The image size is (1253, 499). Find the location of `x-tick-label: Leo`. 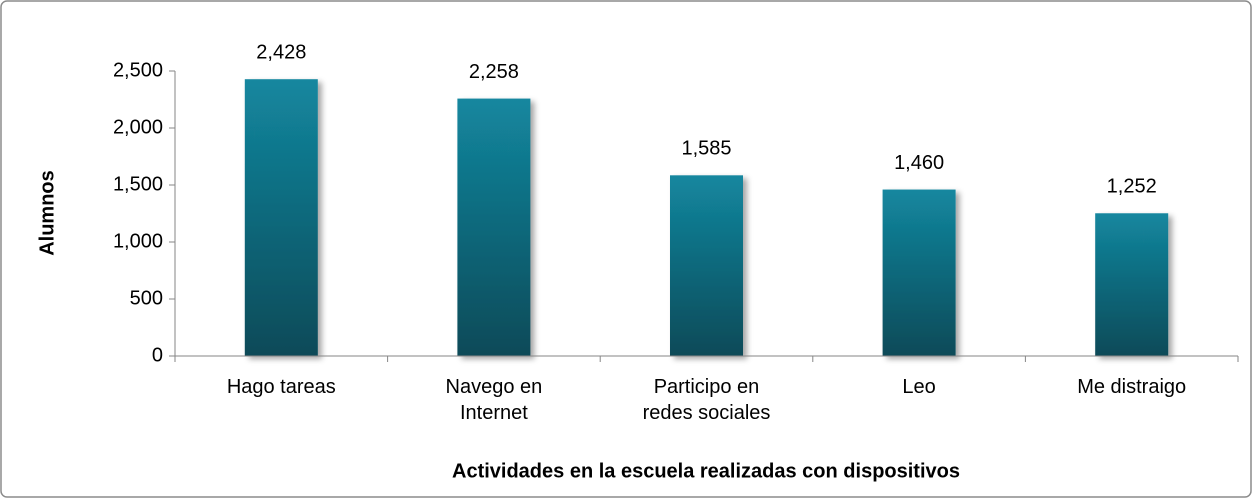

x-tick-label: Leo is located at coordinates (919, 387).